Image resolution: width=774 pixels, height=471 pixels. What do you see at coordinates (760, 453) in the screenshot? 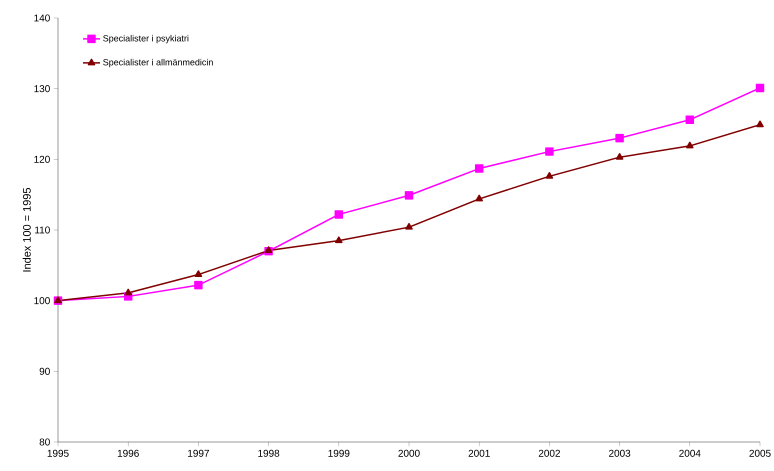
I see `x-tick-label: 2005` at bounding box center [760, 453].